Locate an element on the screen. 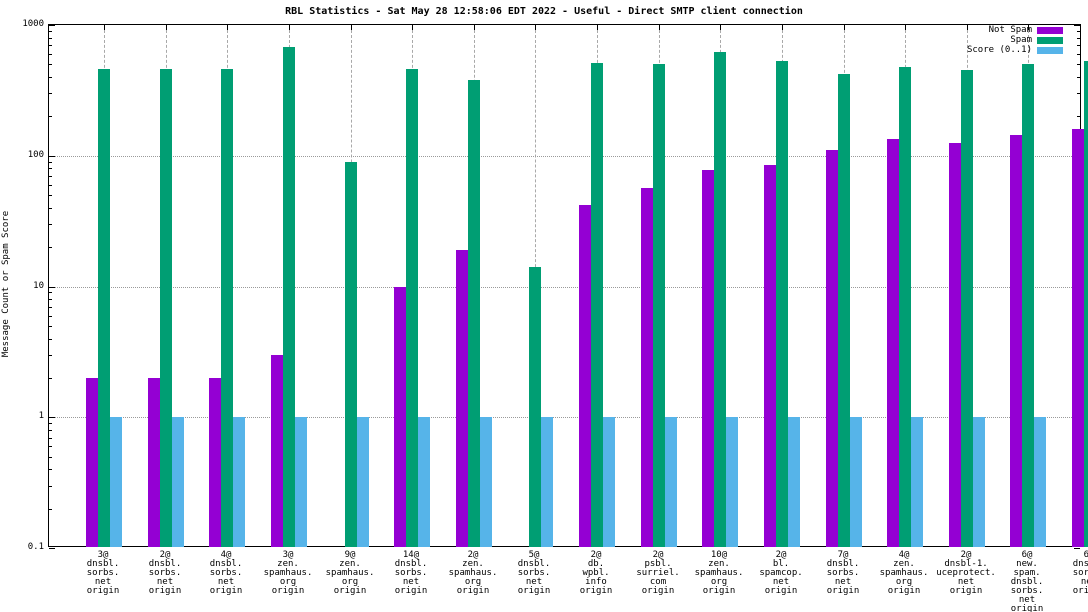 The height and width of the screenshot is (612, 1088). x-tick-label: 2@ dnsbl-1. uceprotect. net origin is located at coordinates (966, 573).